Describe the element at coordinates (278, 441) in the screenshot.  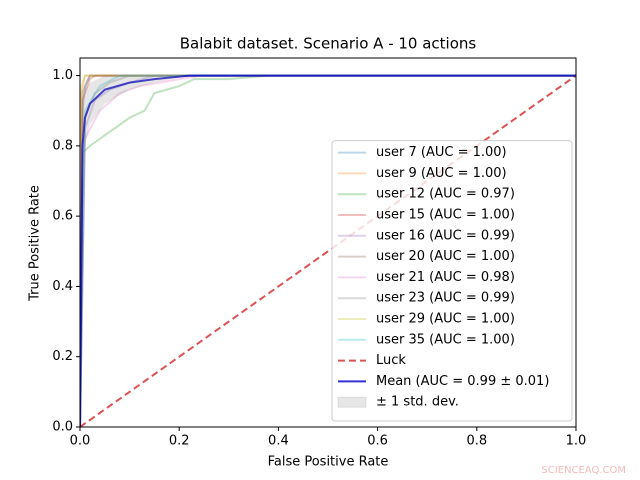
I see `x-tick-label: 0.4` at that location.